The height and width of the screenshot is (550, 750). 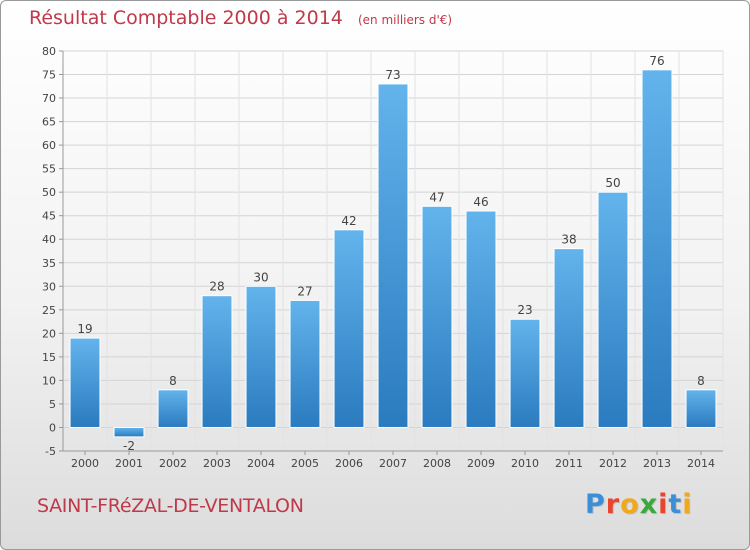 I want to click on x-tick-label: 2012, so click(x=613, y=463).